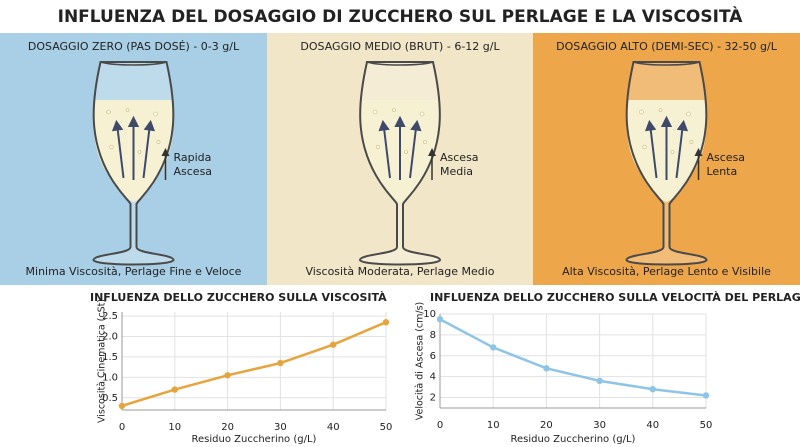  Describe the element at coordinates (400, 46) in the screenshot. I see `panel-heading: DOSAGGIO MEDIO (BRUT) - 6-12 g/L` at that location.